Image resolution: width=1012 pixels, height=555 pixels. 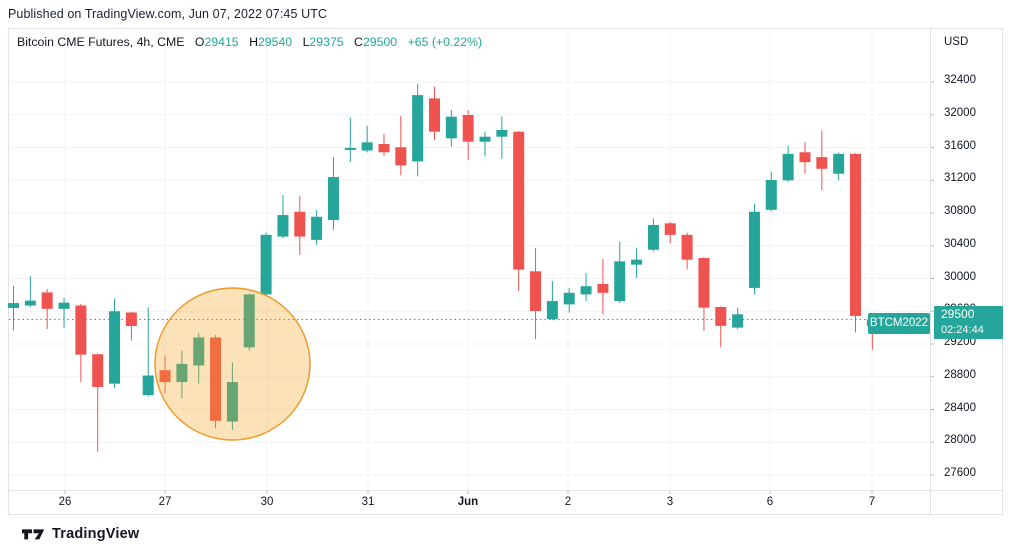 What do you see at coordinates (960, 112) in the screenshot?
I see `price-axis-label: 32000` at bounding box center [960, 112].